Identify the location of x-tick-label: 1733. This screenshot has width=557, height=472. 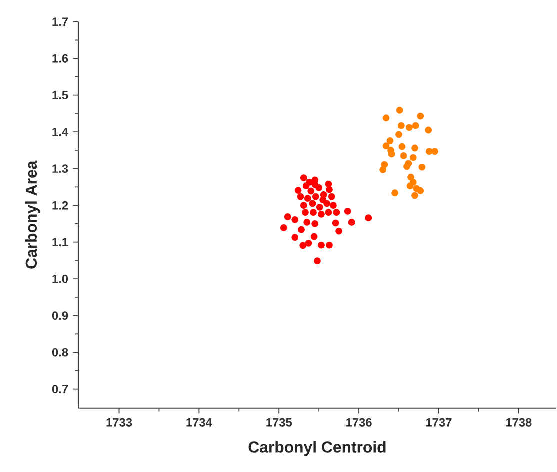
(119, 422).